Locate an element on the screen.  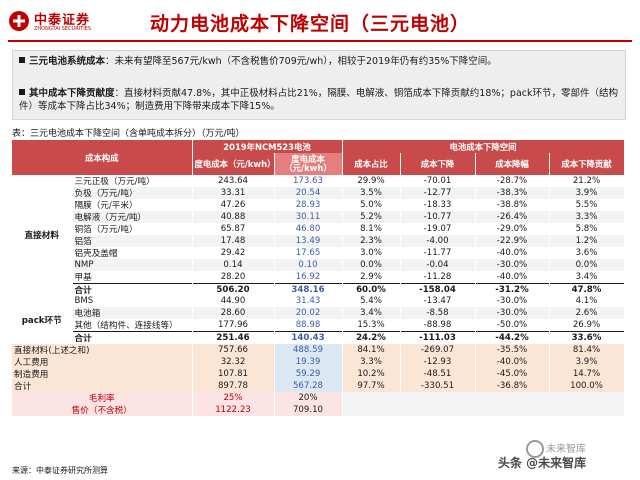
row-name: 甲基 is located at coordinates (132, 277).